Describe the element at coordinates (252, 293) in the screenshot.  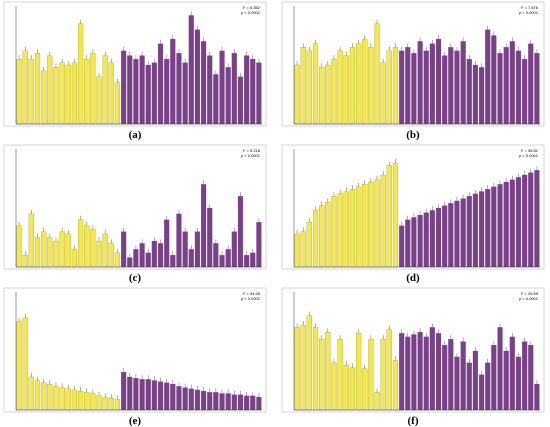
I see `stat-text: F = 94.65` at that location.